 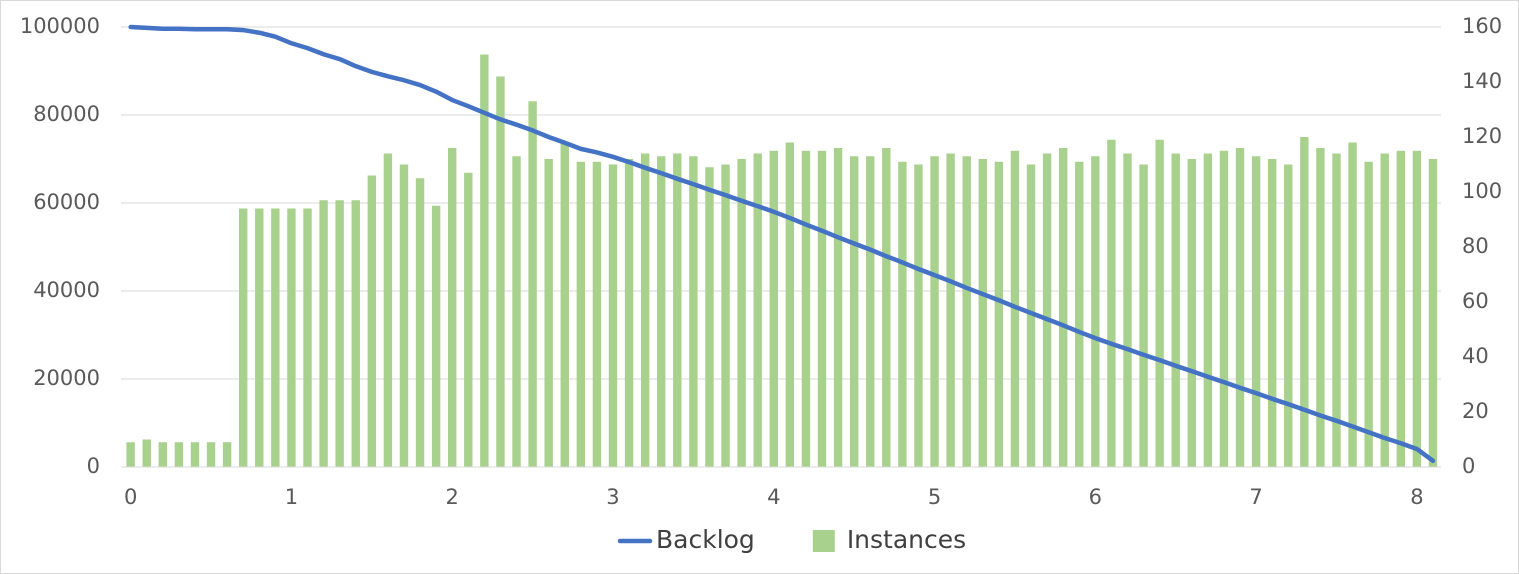 What do you see at coordinates (66, 290) in the screenshot?
I see `y-tick-label: 40000` at bounding box center [66, 290].